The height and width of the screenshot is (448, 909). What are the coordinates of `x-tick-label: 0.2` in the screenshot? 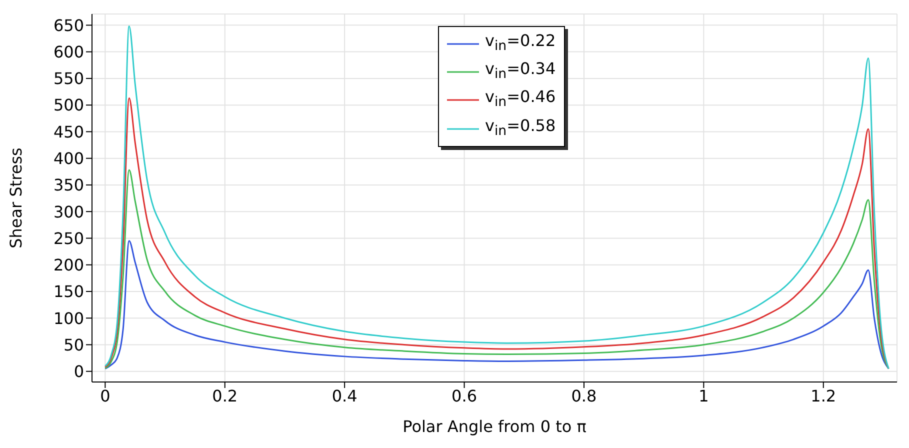 It's located at (225, 396).